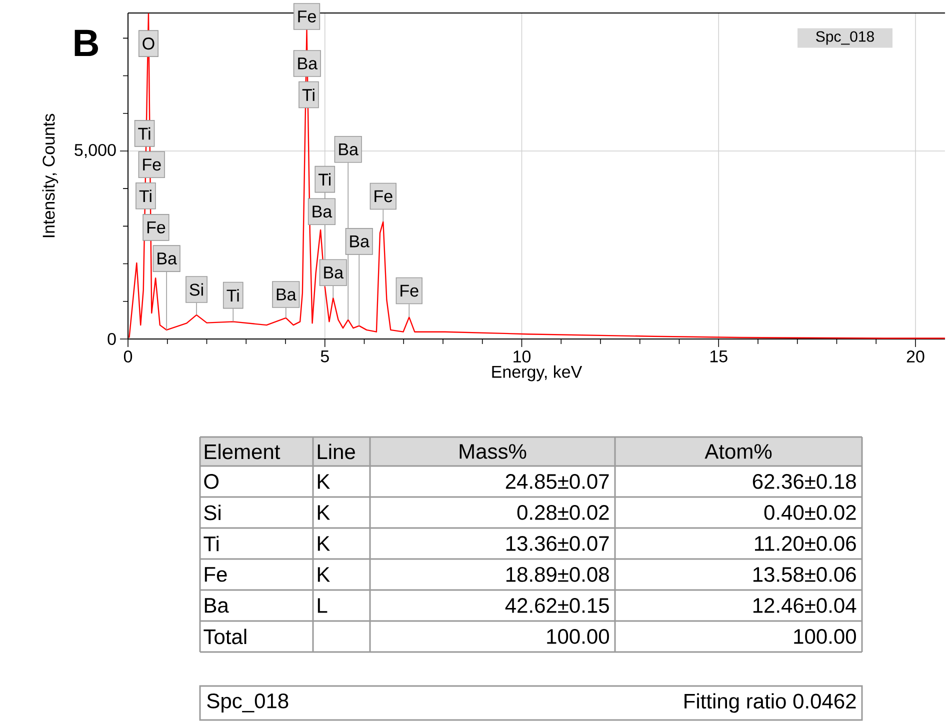 This screenshot has height=722, width=946. I want to click on x-tick-label: 5, so click(324, 356).